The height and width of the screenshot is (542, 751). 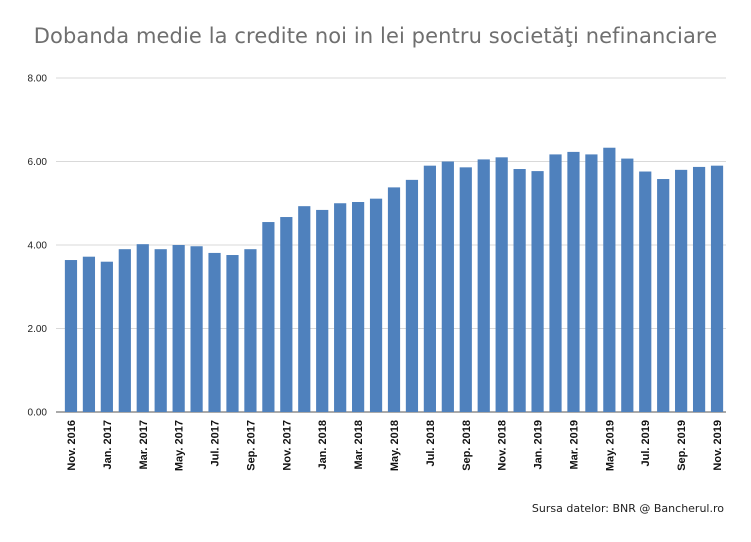 I want to click on y-tick-label: 8.00, so click(x=38, y=79).